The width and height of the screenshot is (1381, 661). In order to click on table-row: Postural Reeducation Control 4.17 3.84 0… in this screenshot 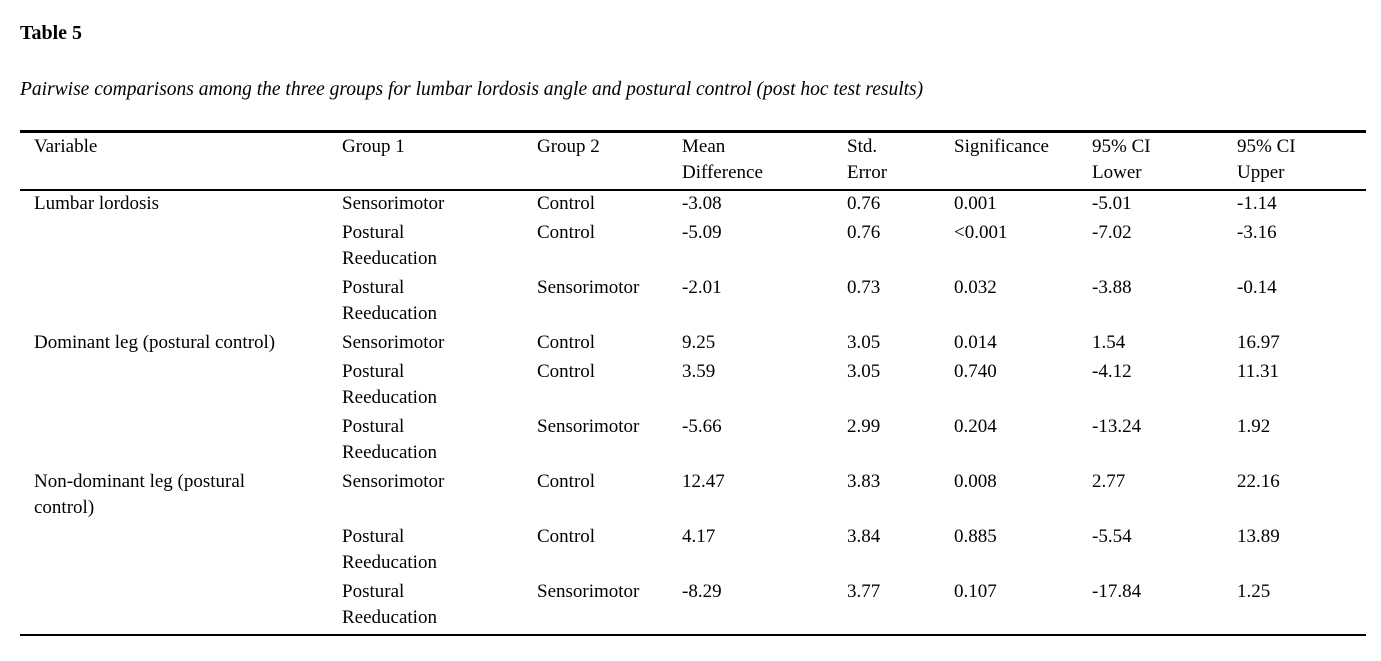, I will do `click(693, 551)`.